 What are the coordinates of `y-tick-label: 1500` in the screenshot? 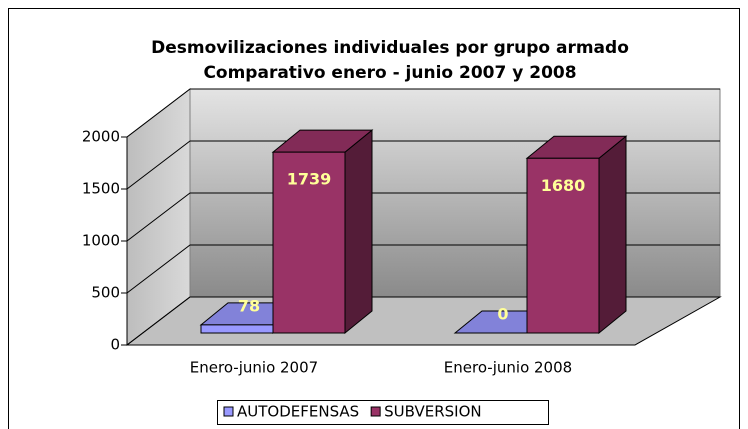 It's located at (101, 189).